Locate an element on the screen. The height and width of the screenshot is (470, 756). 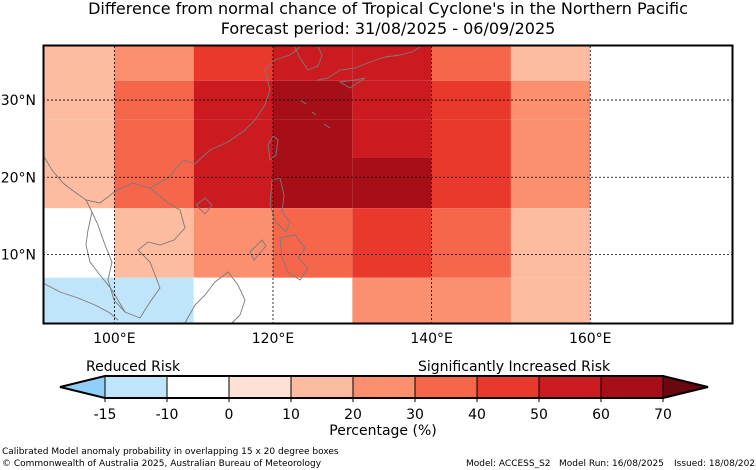
colorbar-tick-label-2: 0 is located at coordinates (229, 415).